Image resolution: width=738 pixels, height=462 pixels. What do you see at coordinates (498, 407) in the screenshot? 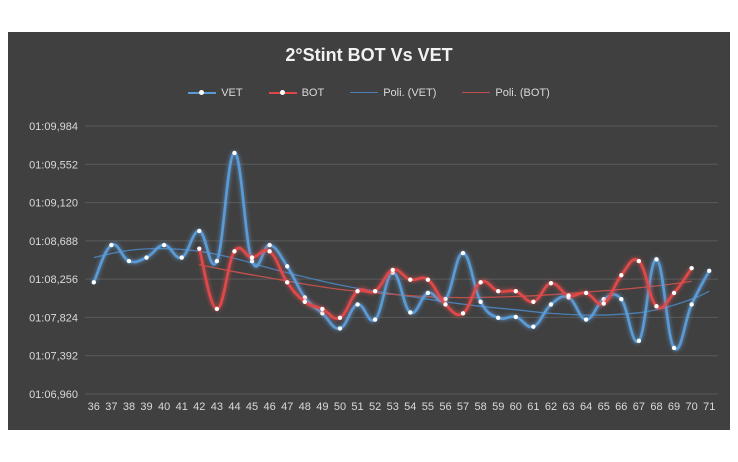
I see `x-tick-label: 59` at bounding box center [498, 407].